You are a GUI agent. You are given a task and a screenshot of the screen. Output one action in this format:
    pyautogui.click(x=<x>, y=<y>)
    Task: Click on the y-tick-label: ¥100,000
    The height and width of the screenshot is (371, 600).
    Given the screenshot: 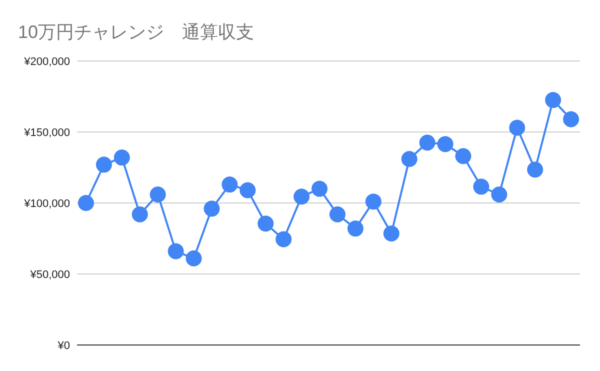 What is the action you would take?
    pyautogui.click(x=46, y=204)
    